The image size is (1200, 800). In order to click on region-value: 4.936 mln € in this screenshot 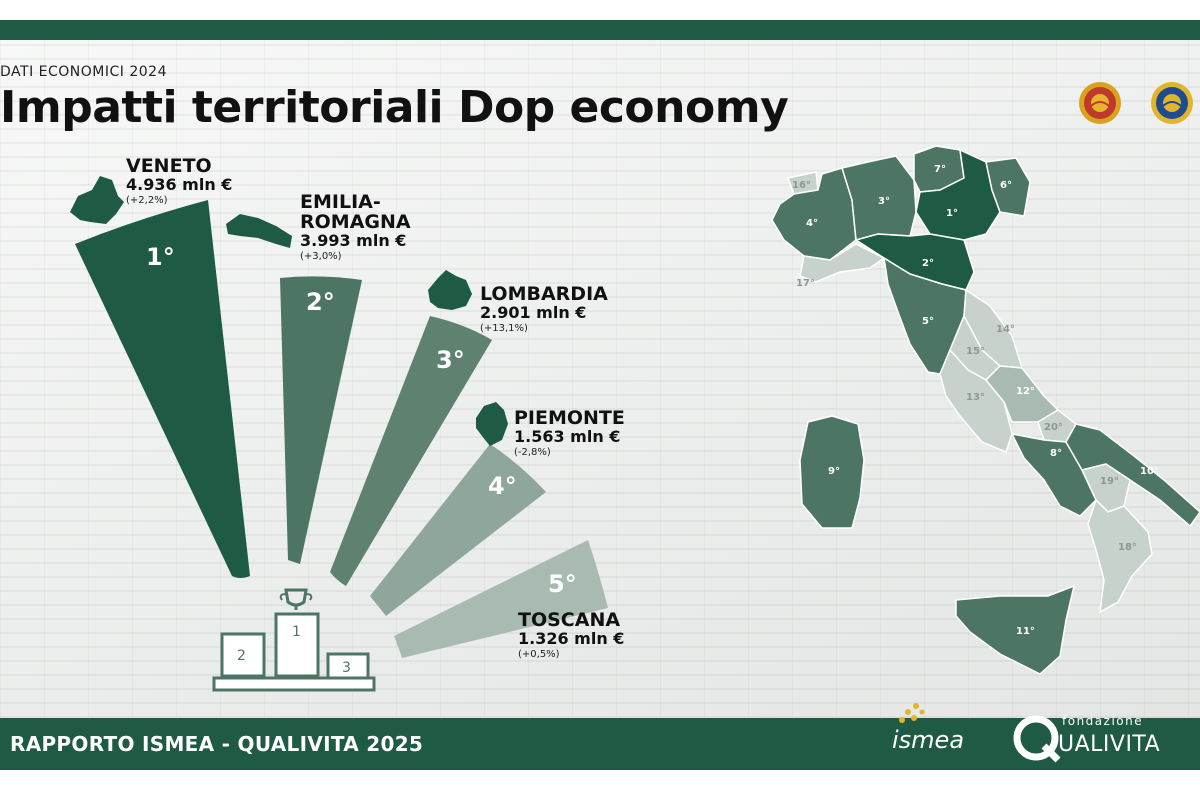, I will do `click(179, 184)`.